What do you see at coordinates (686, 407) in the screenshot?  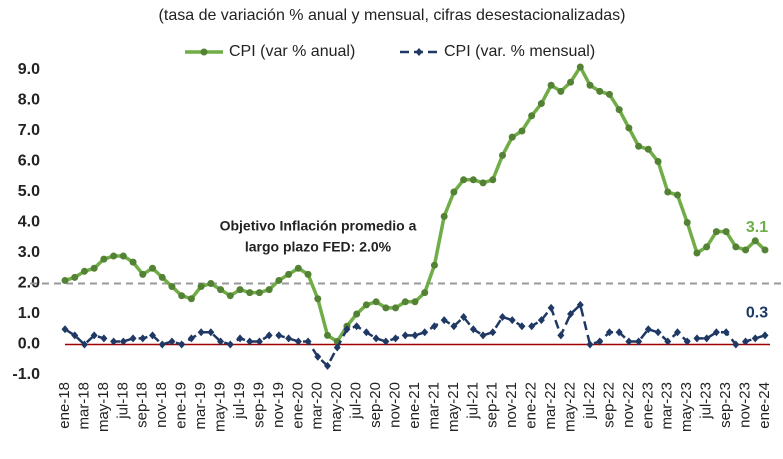 I see `x-tick-label: may-23` at bounding box center [686, 407].